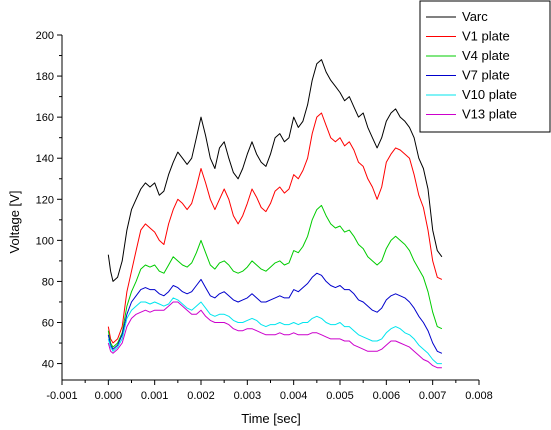  What do you see at coordinates (61, 396) in the screenshot?
I see `x-tick-label: -0.001` at bounding box center [61, 396].